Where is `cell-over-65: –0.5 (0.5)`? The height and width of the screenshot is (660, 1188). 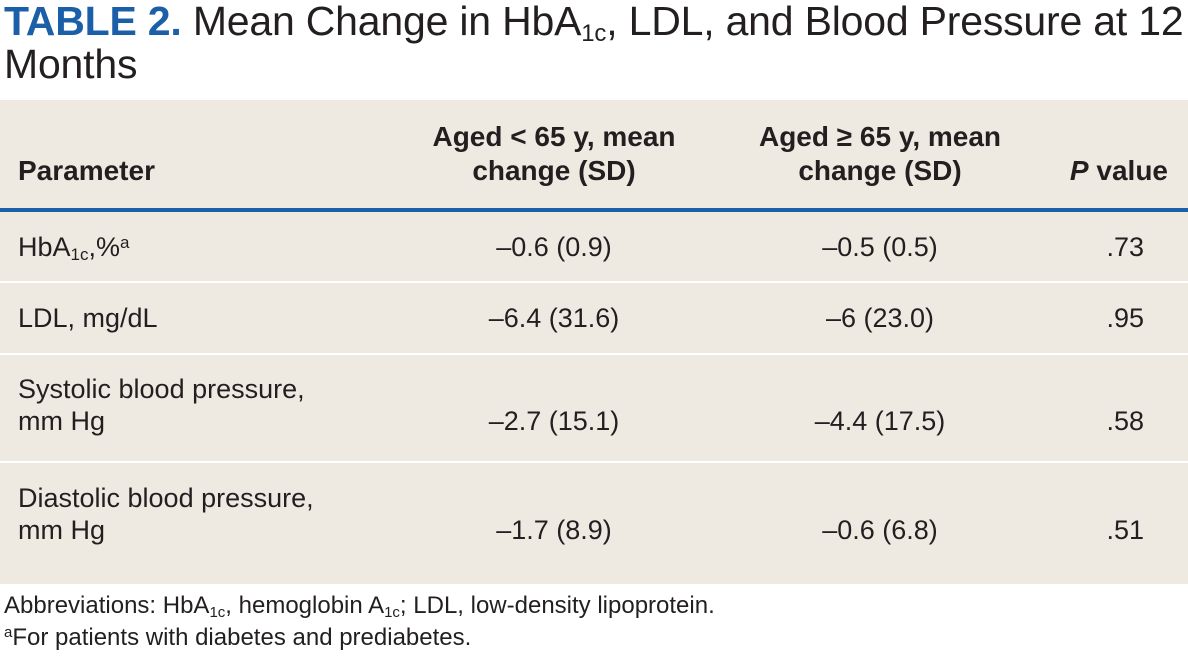
cell-over-65: –0.5 (0.5) is located at coordinates (880, 246).